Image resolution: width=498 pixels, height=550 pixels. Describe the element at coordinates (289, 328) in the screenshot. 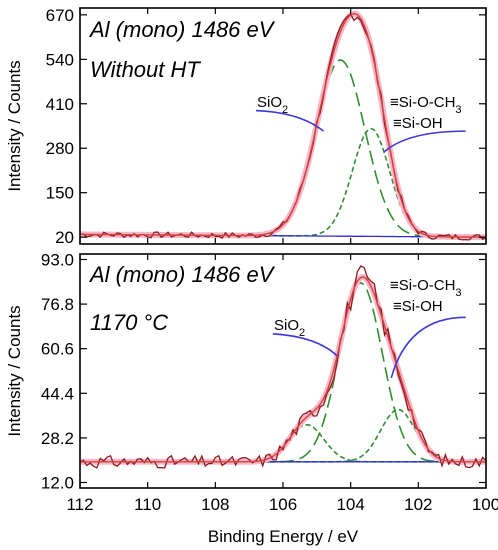

I see `bottom-annotation-sio2: SiO2` at that location.